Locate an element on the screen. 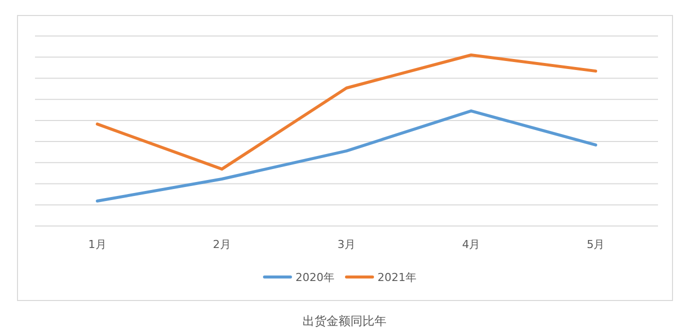  text: 出货金额同比年 is located at coordinates (344, 321).